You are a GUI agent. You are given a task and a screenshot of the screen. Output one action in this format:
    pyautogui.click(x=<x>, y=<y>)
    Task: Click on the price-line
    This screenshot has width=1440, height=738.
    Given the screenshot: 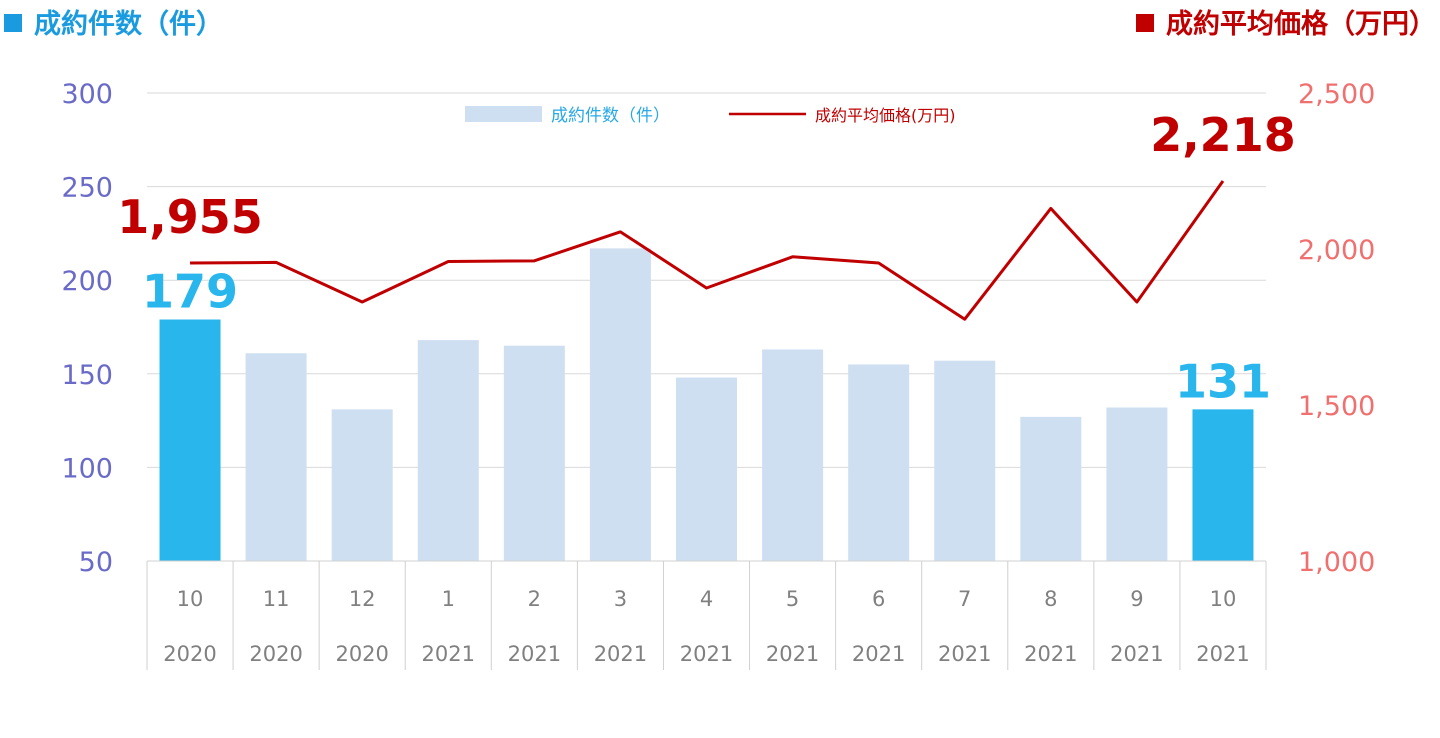 What is the action you would take?
    pyautogui.click(x=707, y=250)
    